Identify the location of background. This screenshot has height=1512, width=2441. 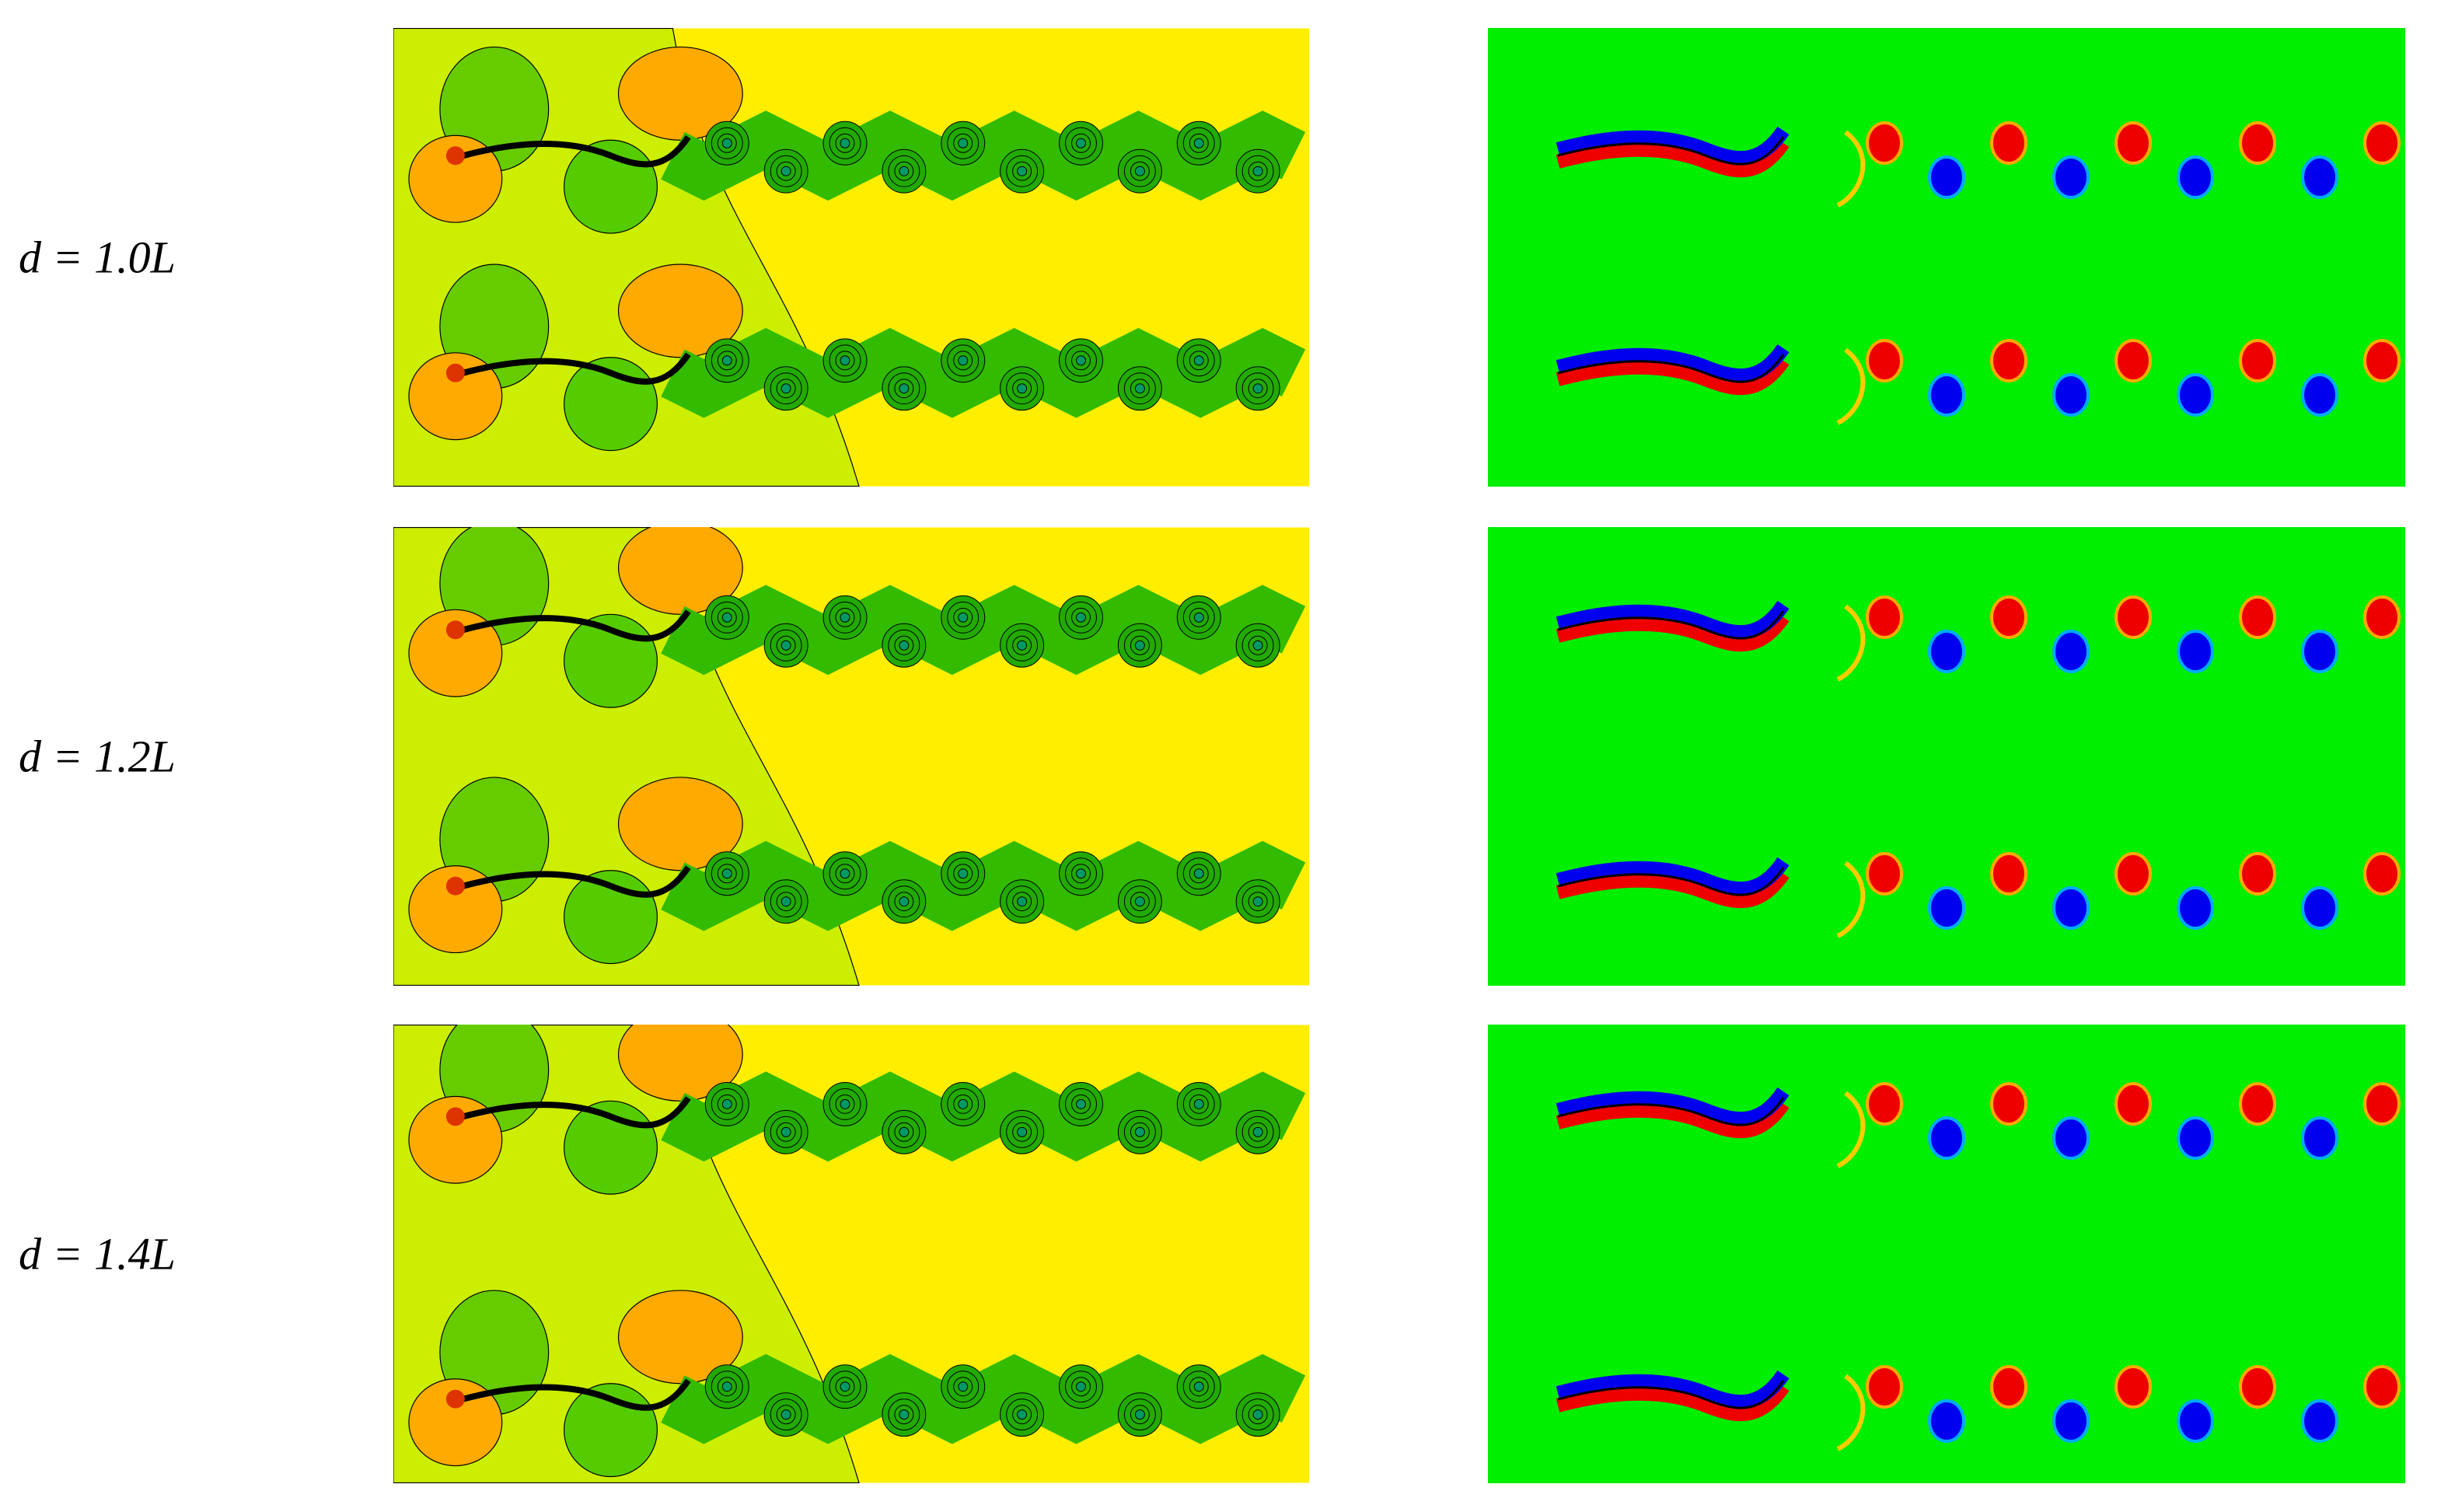
(1946, 257).